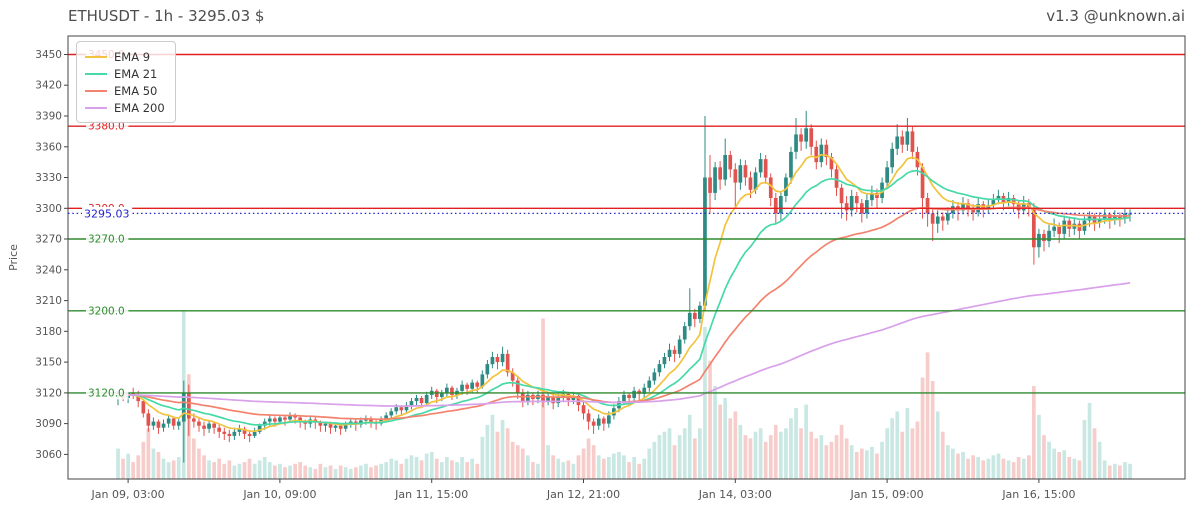 The height and width of the screenshot is (514, 1199). What do you see at coordinates (48, 240) in the screenshot?
I see `y-tick-label: 3270` at bounding box center [48, 240].